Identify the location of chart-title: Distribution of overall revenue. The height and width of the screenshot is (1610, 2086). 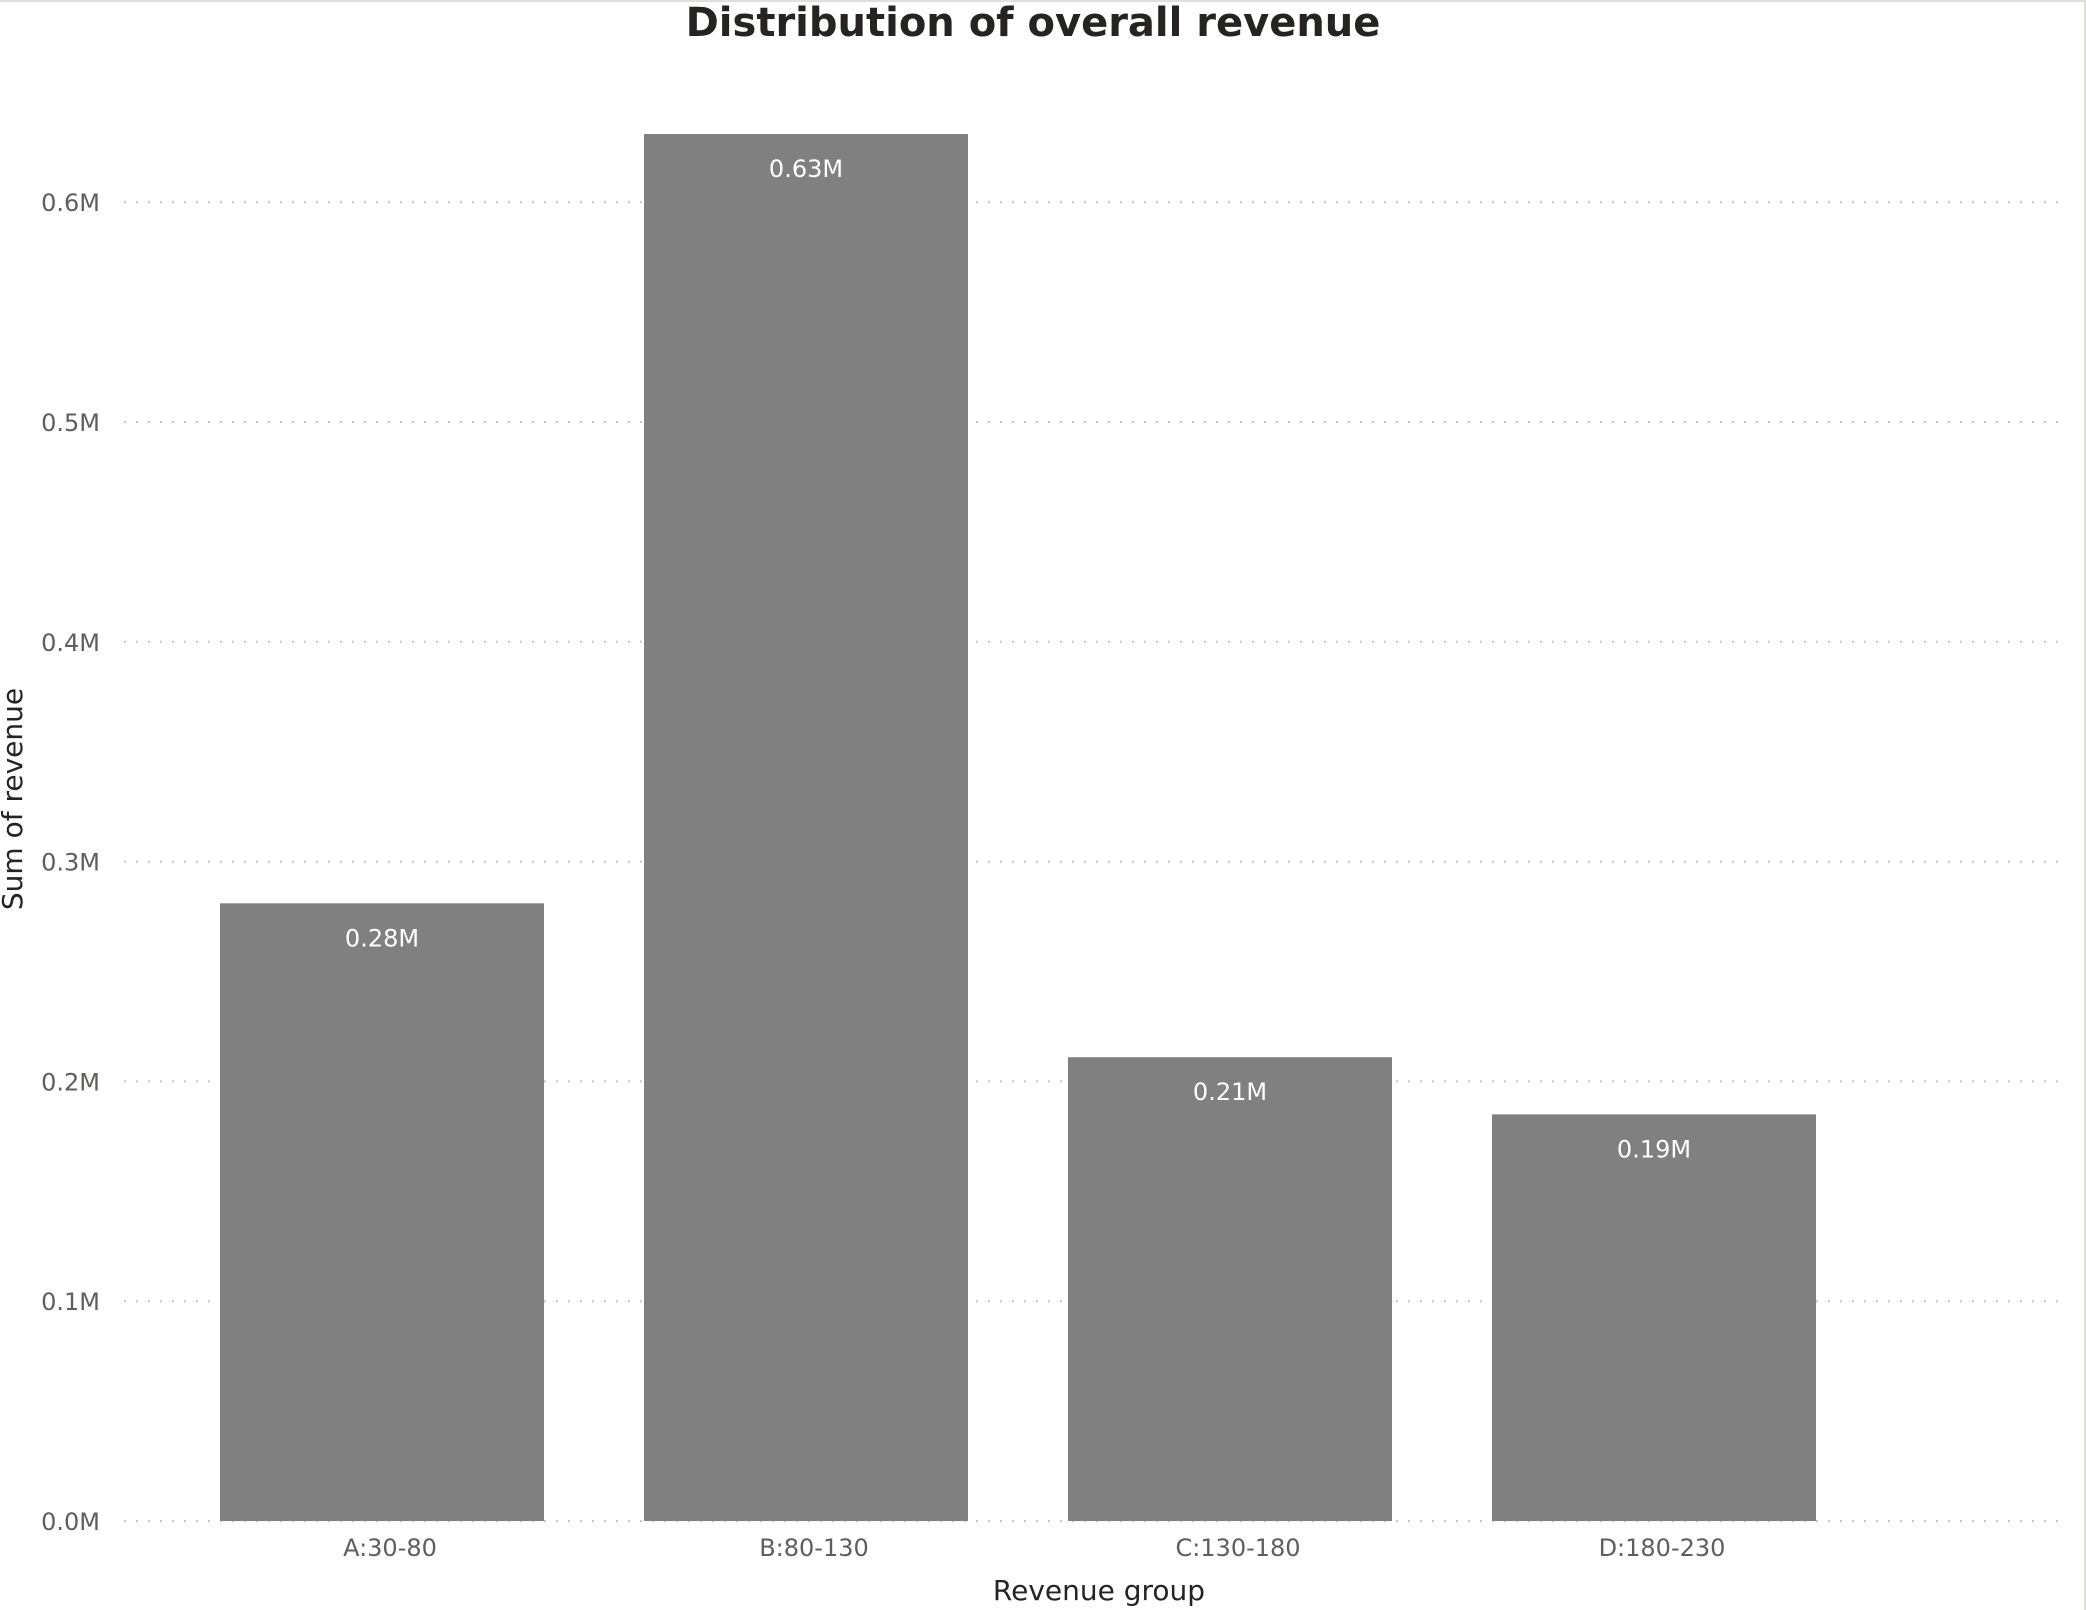
(1033, 23).